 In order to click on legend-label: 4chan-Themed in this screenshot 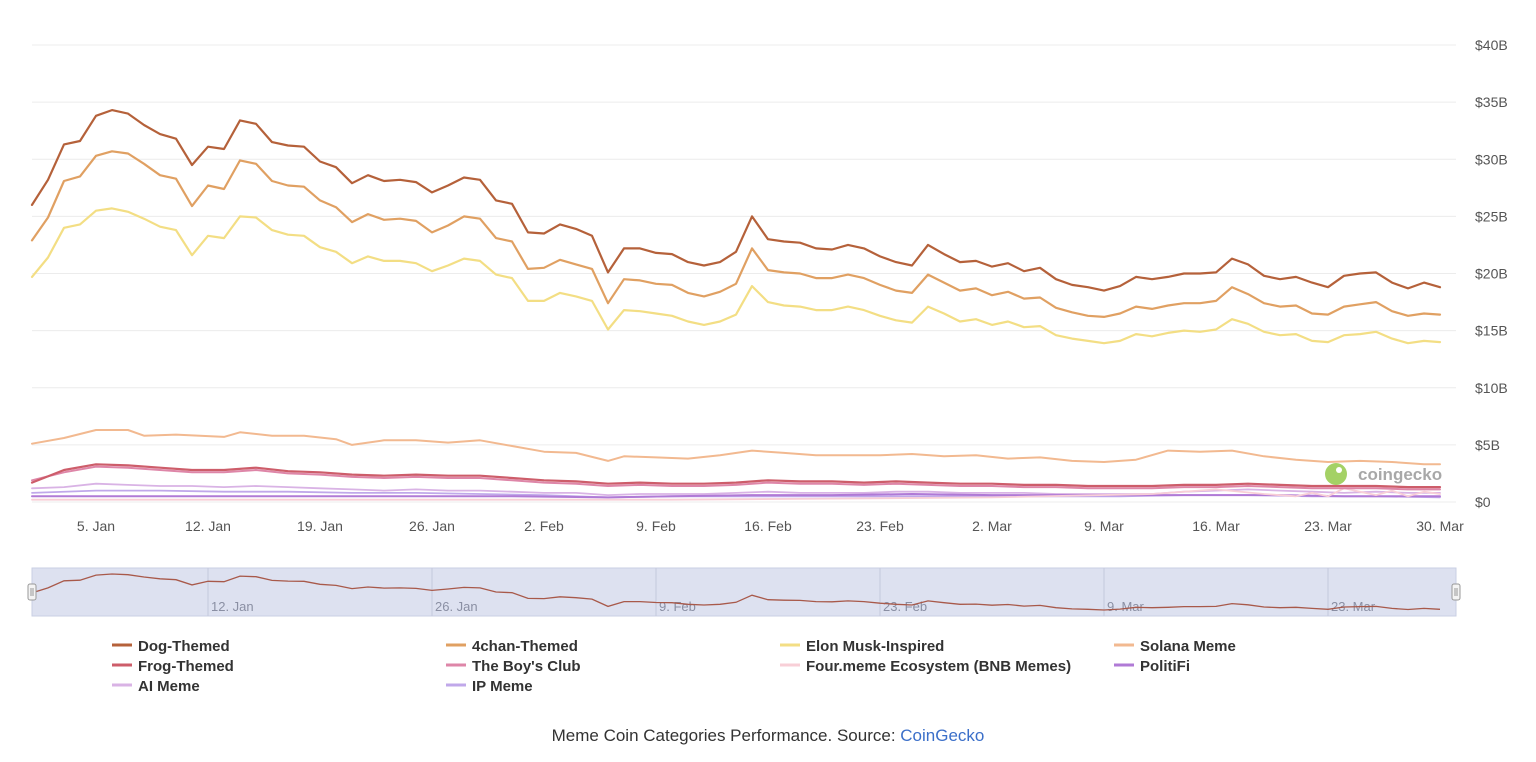, I will do `click(525, 646)`.